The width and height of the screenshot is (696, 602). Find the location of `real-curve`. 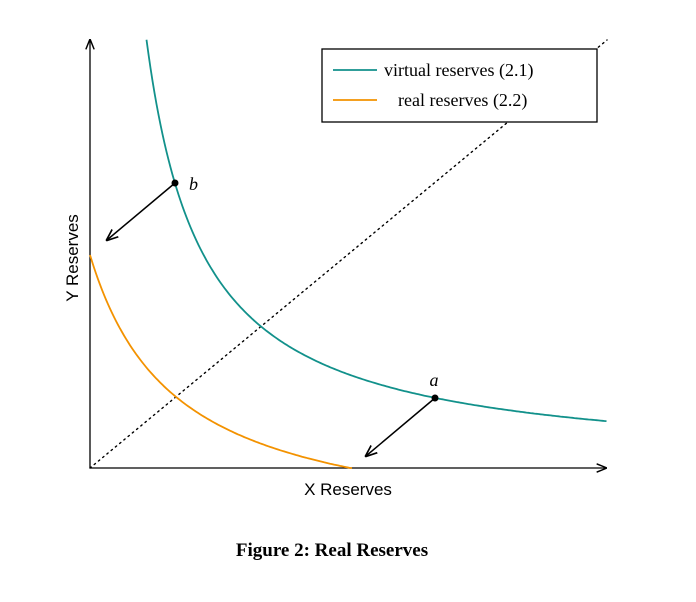

real-curve is located at coordinates (220, 361).